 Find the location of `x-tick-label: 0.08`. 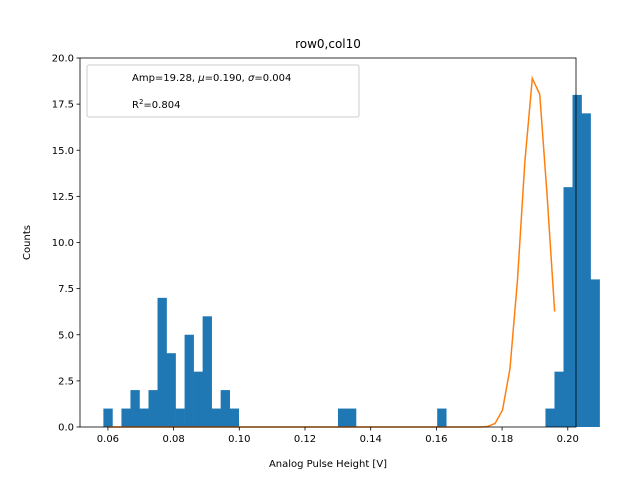

x-tick-label: 0.08 is located at coordinates (173, 439).